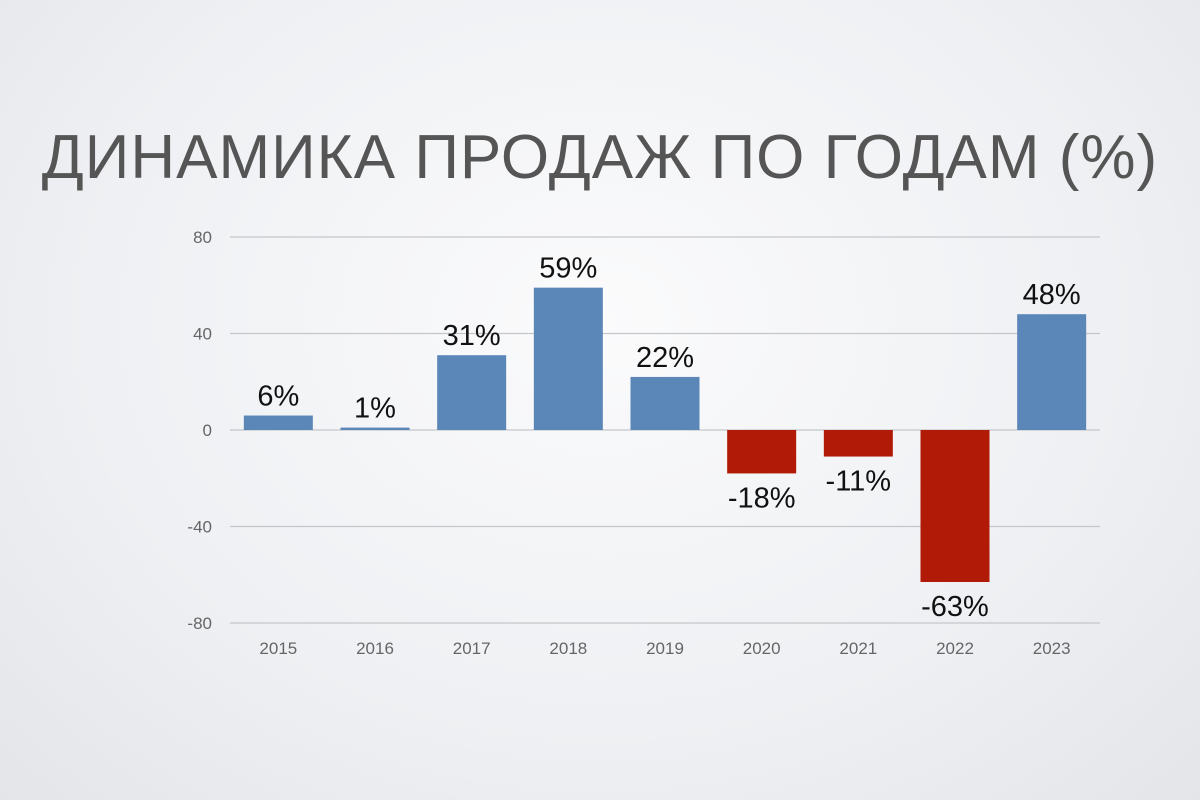 Image resolution: width=1200 pixels, height=800 pixels. I want to click on data-label-2020: -18%, so click(762, 498).